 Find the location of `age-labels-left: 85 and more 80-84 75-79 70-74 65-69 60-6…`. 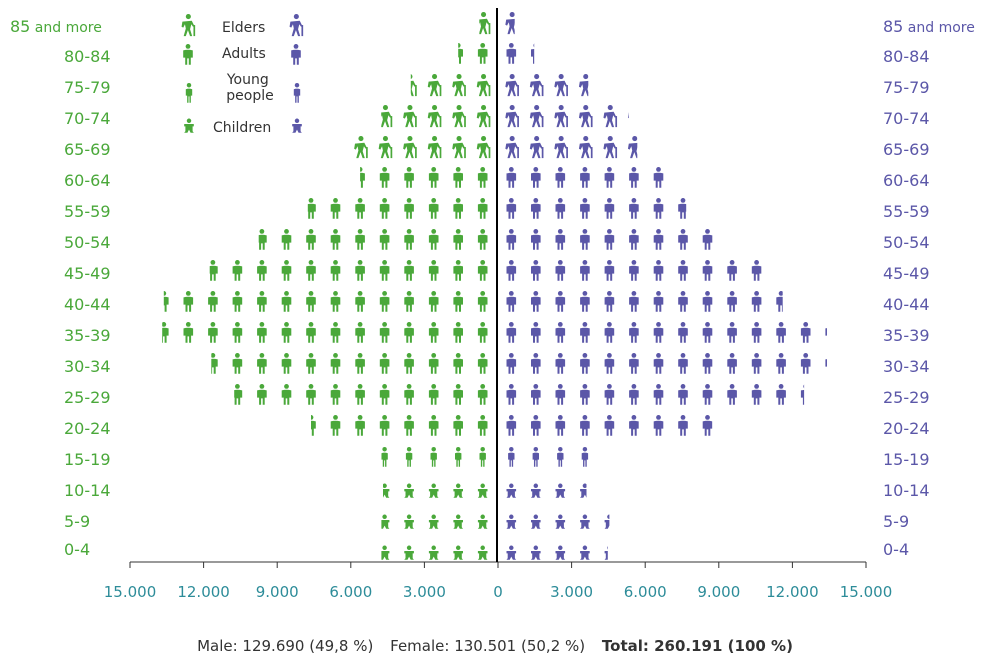

age-labels-left: 85 and more 80-84 75-79 70-74 65-69 60-6… is located at coordinates (60, 288).